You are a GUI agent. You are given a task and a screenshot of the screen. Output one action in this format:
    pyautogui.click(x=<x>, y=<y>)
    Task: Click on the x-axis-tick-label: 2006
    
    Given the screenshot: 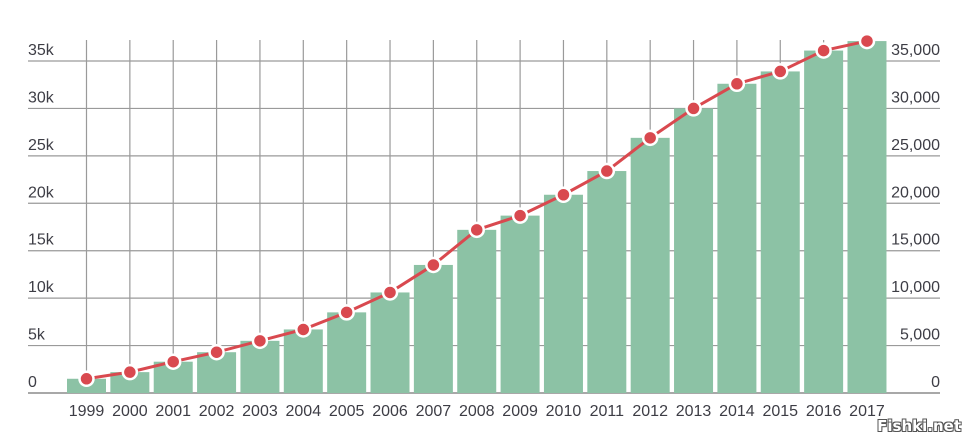 What is the action you would take?
    pyautogui.click(x=390, y=411)
    